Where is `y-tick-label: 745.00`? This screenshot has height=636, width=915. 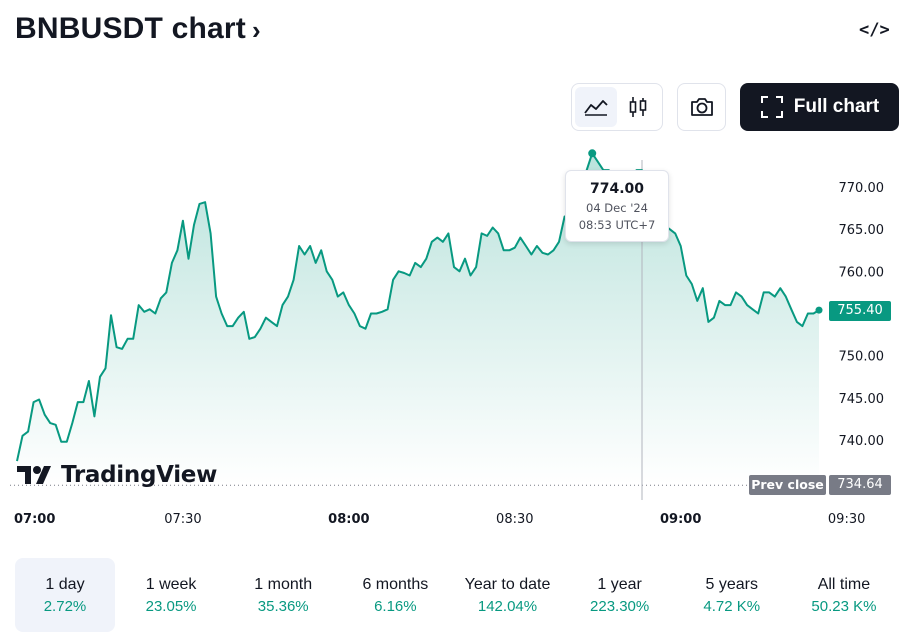 y-tick-label: 745.00 is located at coordinates (862, 399).